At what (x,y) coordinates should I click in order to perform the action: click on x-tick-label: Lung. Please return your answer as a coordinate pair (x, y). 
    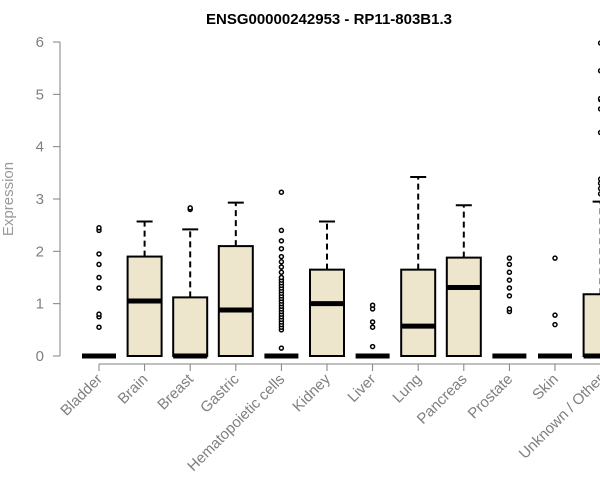
    Looking at the image, I should click on (407, 389).